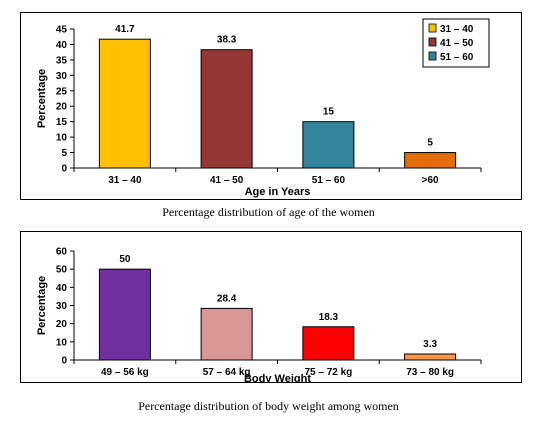 The height and width of the screenshot is (422, 537). I want to click on legend-label: 51 – 60, so click(457, 57).